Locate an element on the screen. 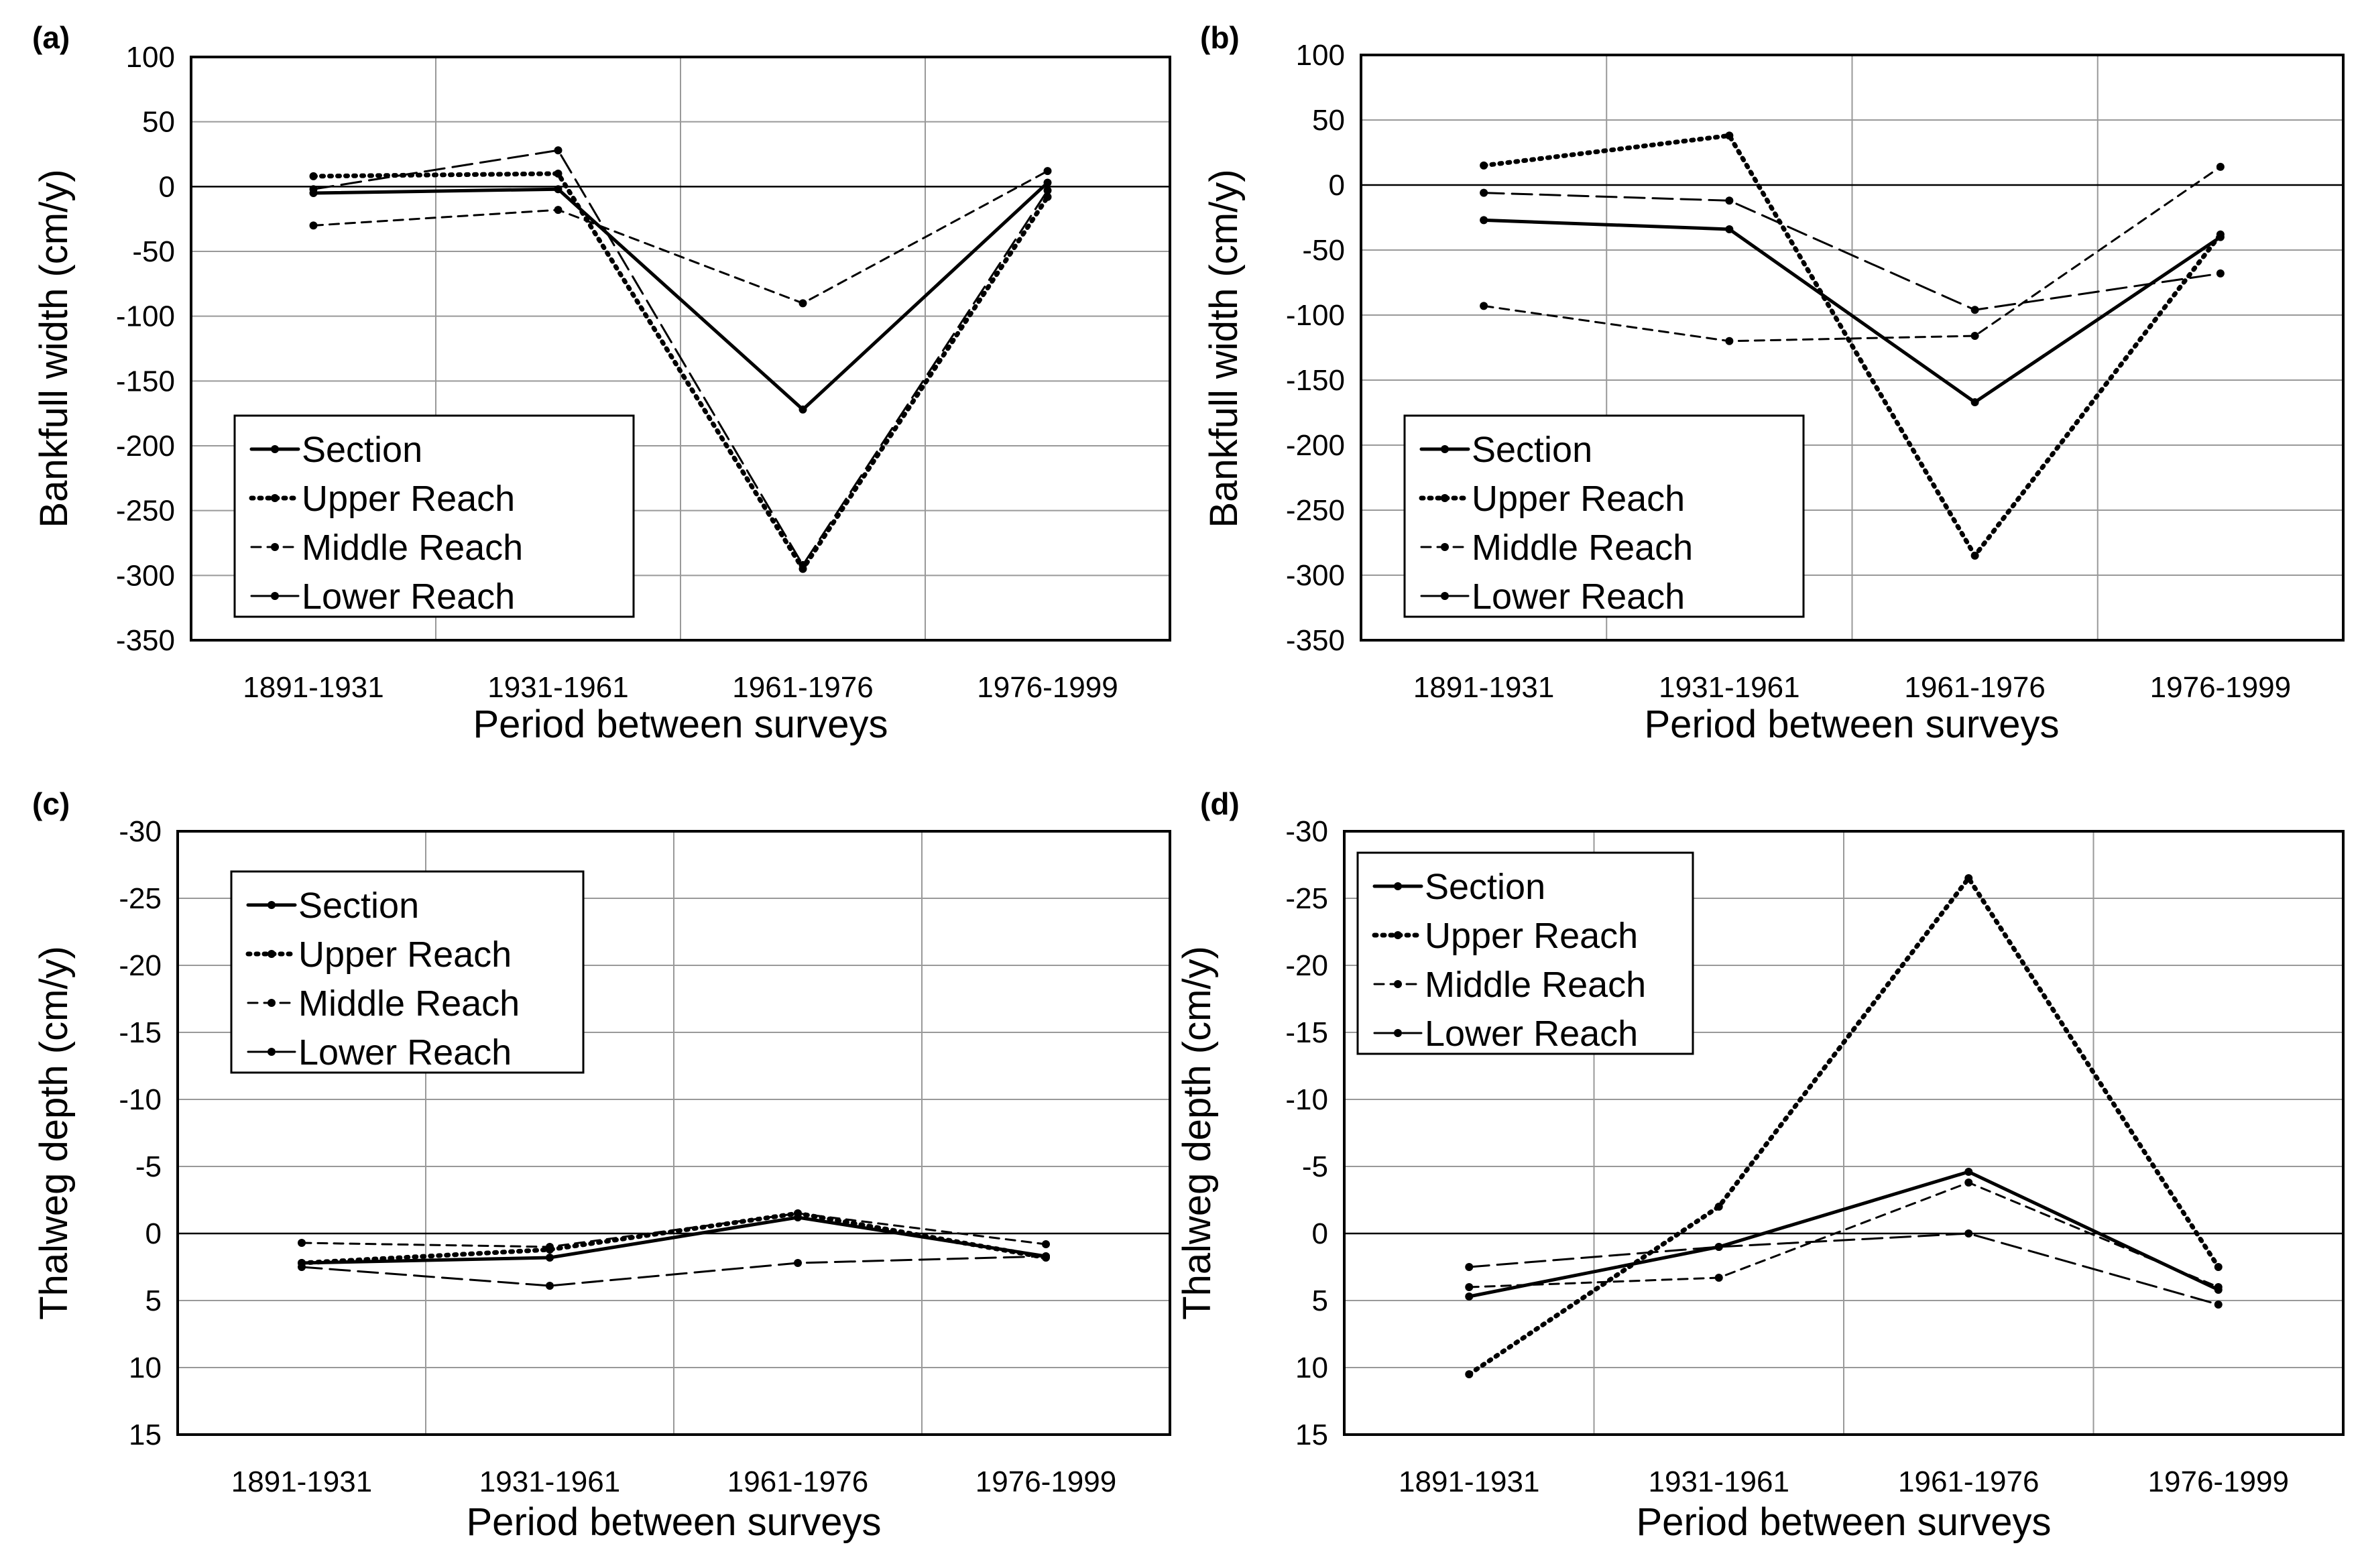 This screenshot has height=1568, width=2364. y-tick-label: 10 is located at coordinates (145, 1368).